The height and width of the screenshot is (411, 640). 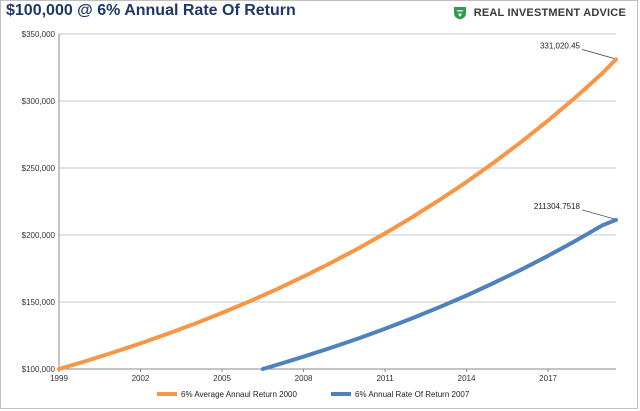 What do you see at coordinates (39, 101) in the screenshot?
I see `y-tick-label: $300,000` at bounding box center [39, 101].